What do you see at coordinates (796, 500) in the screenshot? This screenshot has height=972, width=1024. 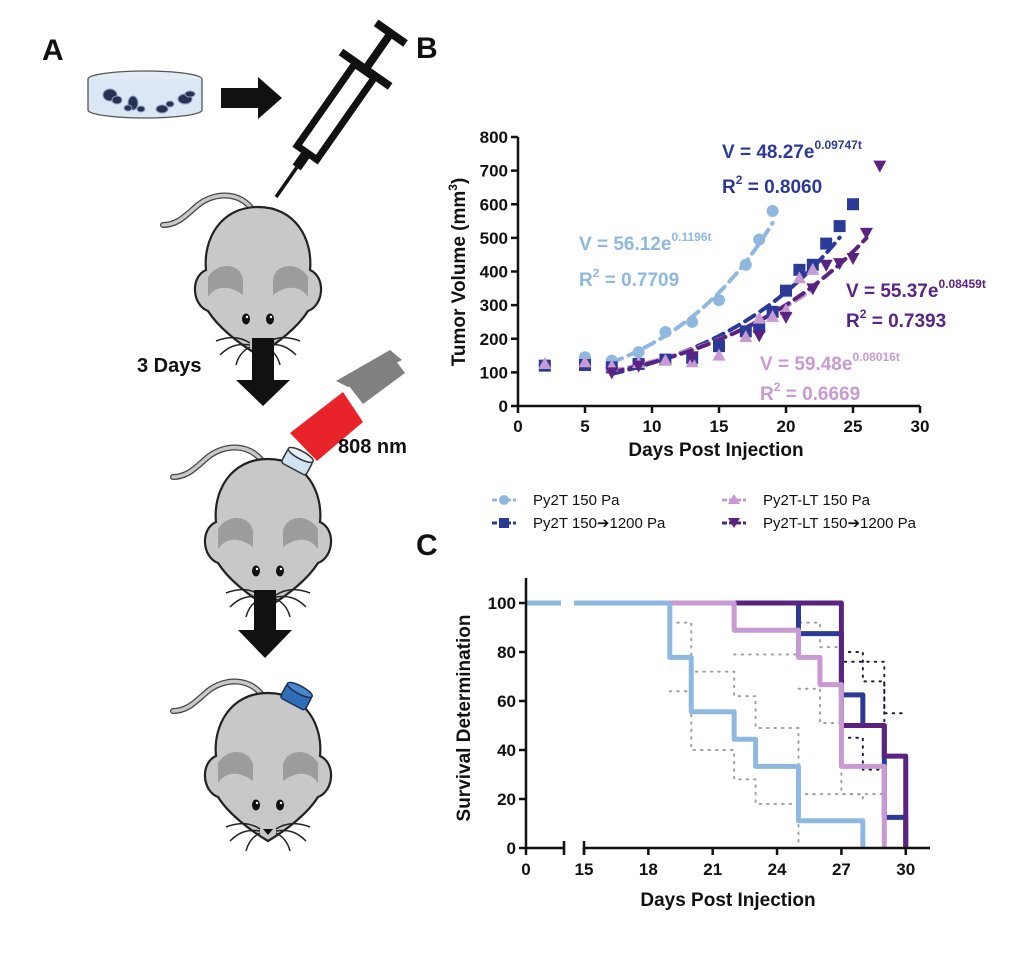 I see `legend-item-py2t-lt-150: Py2T-LT 150 Pa` at bounding box center [796, 500].